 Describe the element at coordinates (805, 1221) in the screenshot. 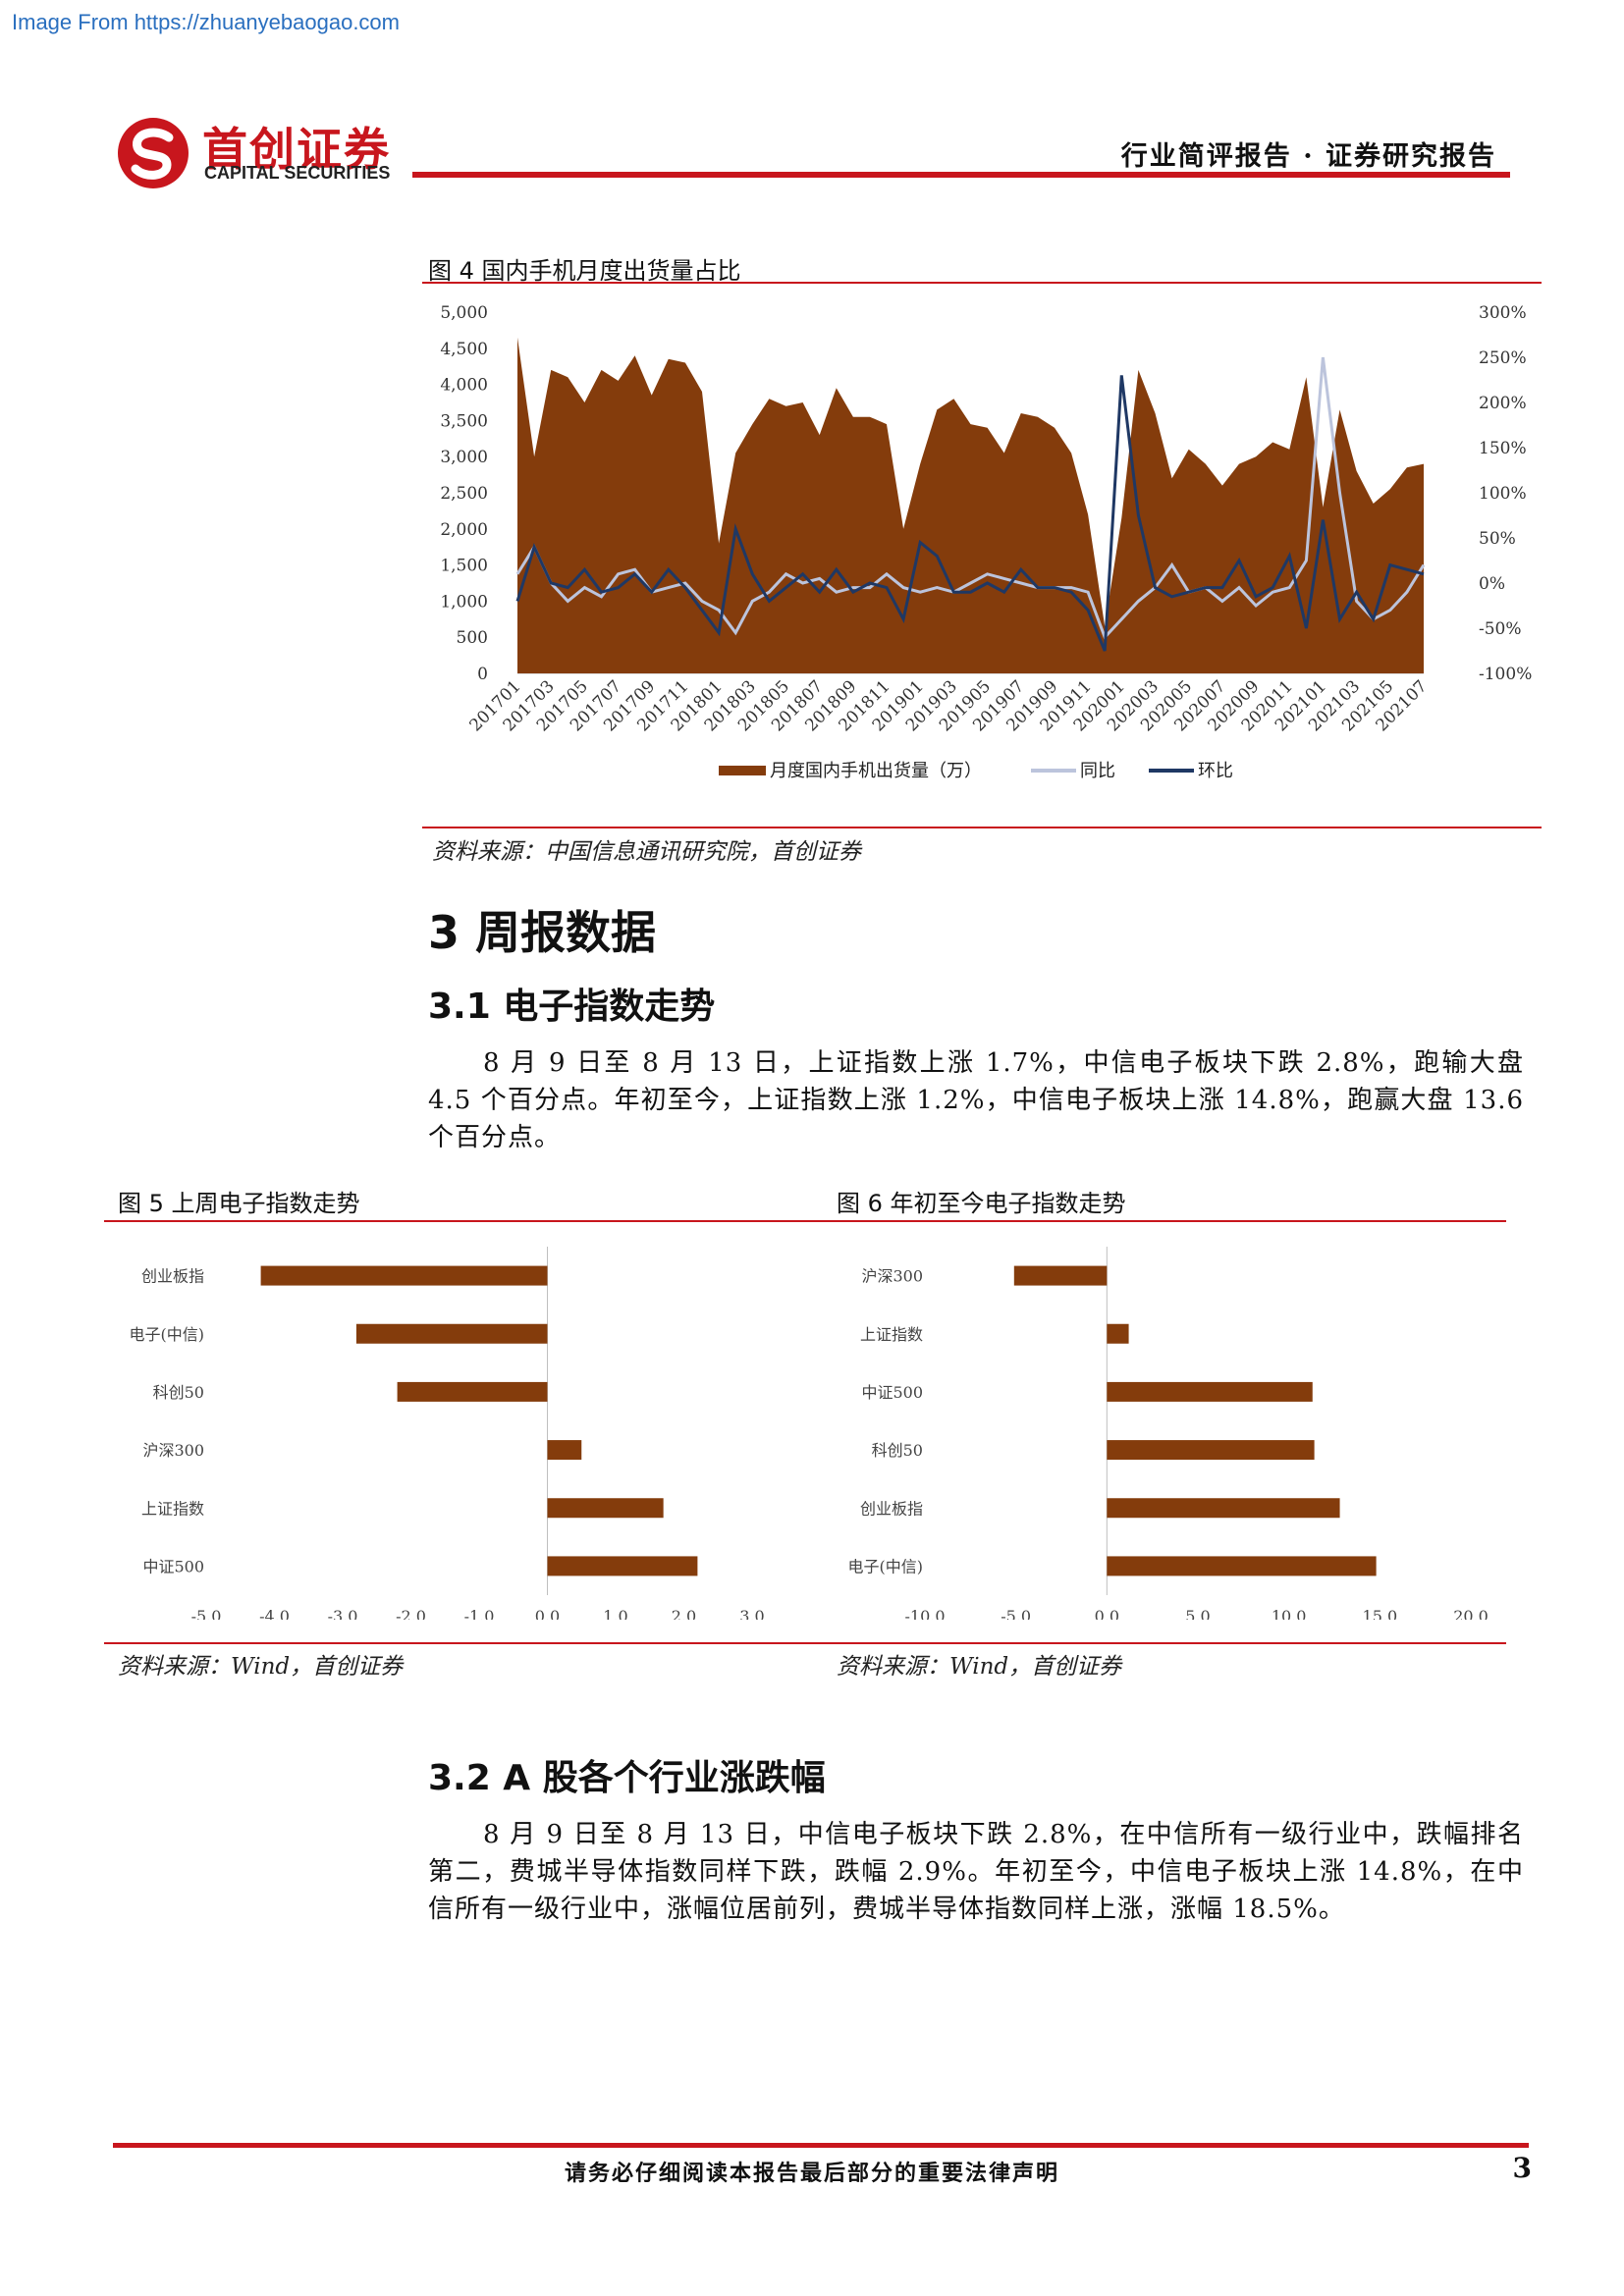

I see `figures-top-rule` at that location.